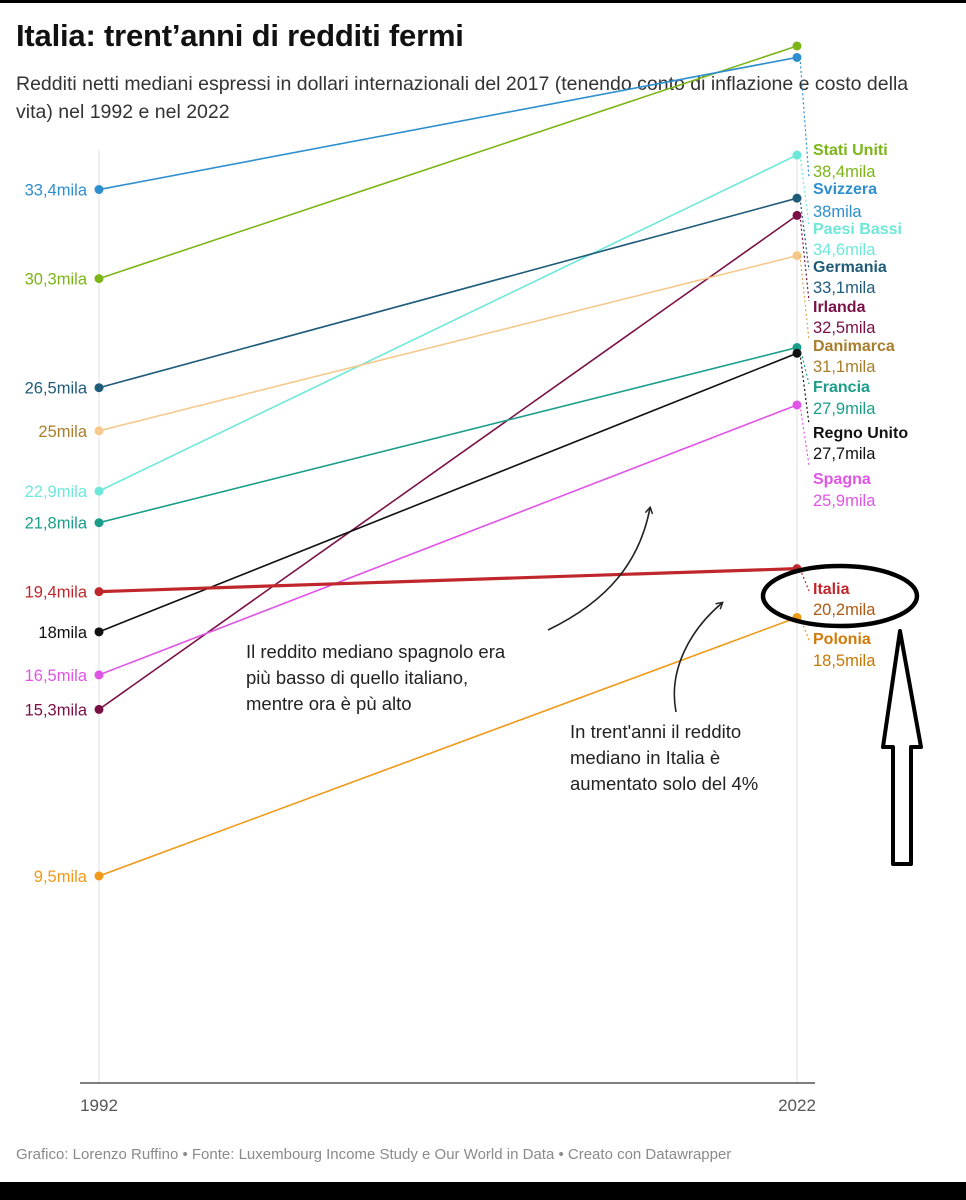 The height and width of the screenshot is (1200, 966). I want to click on leader-line-regno-unito, so click(804, 389).